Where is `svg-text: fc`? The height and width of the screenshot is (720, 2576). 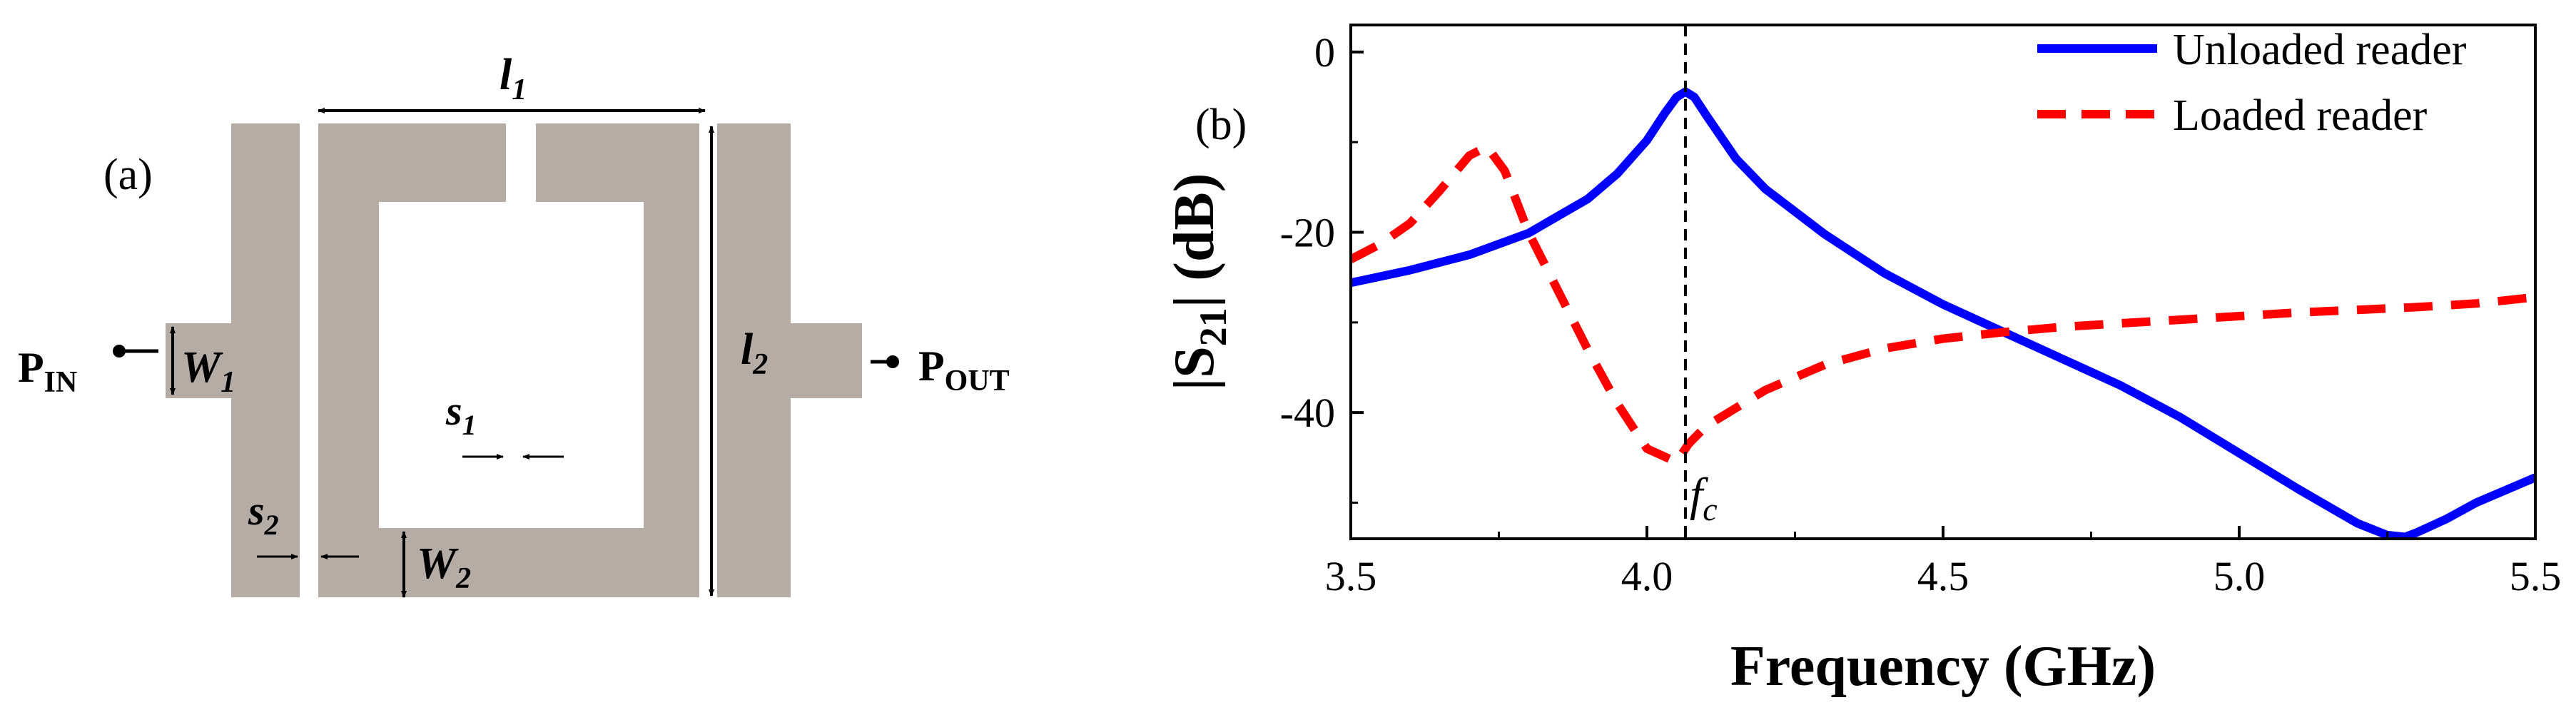 svg-text: fc is located at coordinates (1704, 498).